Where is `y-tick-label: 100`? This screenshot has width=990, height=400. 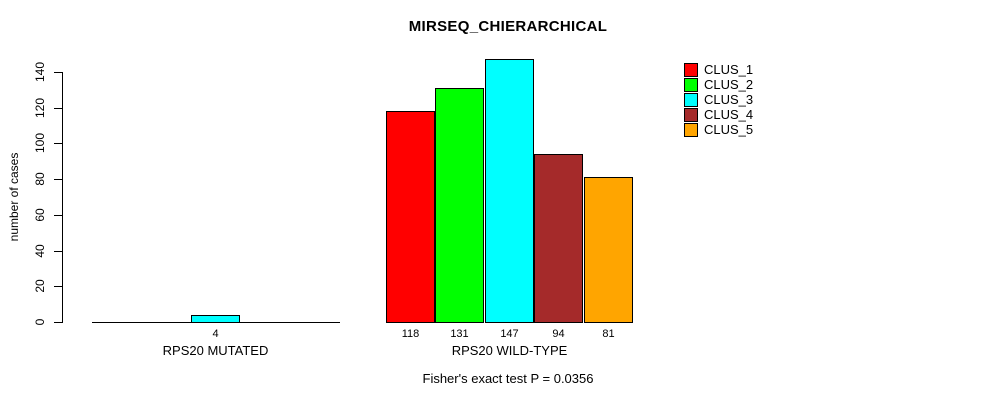 y-tick-label: 100 is located at coordinates (40, 143).